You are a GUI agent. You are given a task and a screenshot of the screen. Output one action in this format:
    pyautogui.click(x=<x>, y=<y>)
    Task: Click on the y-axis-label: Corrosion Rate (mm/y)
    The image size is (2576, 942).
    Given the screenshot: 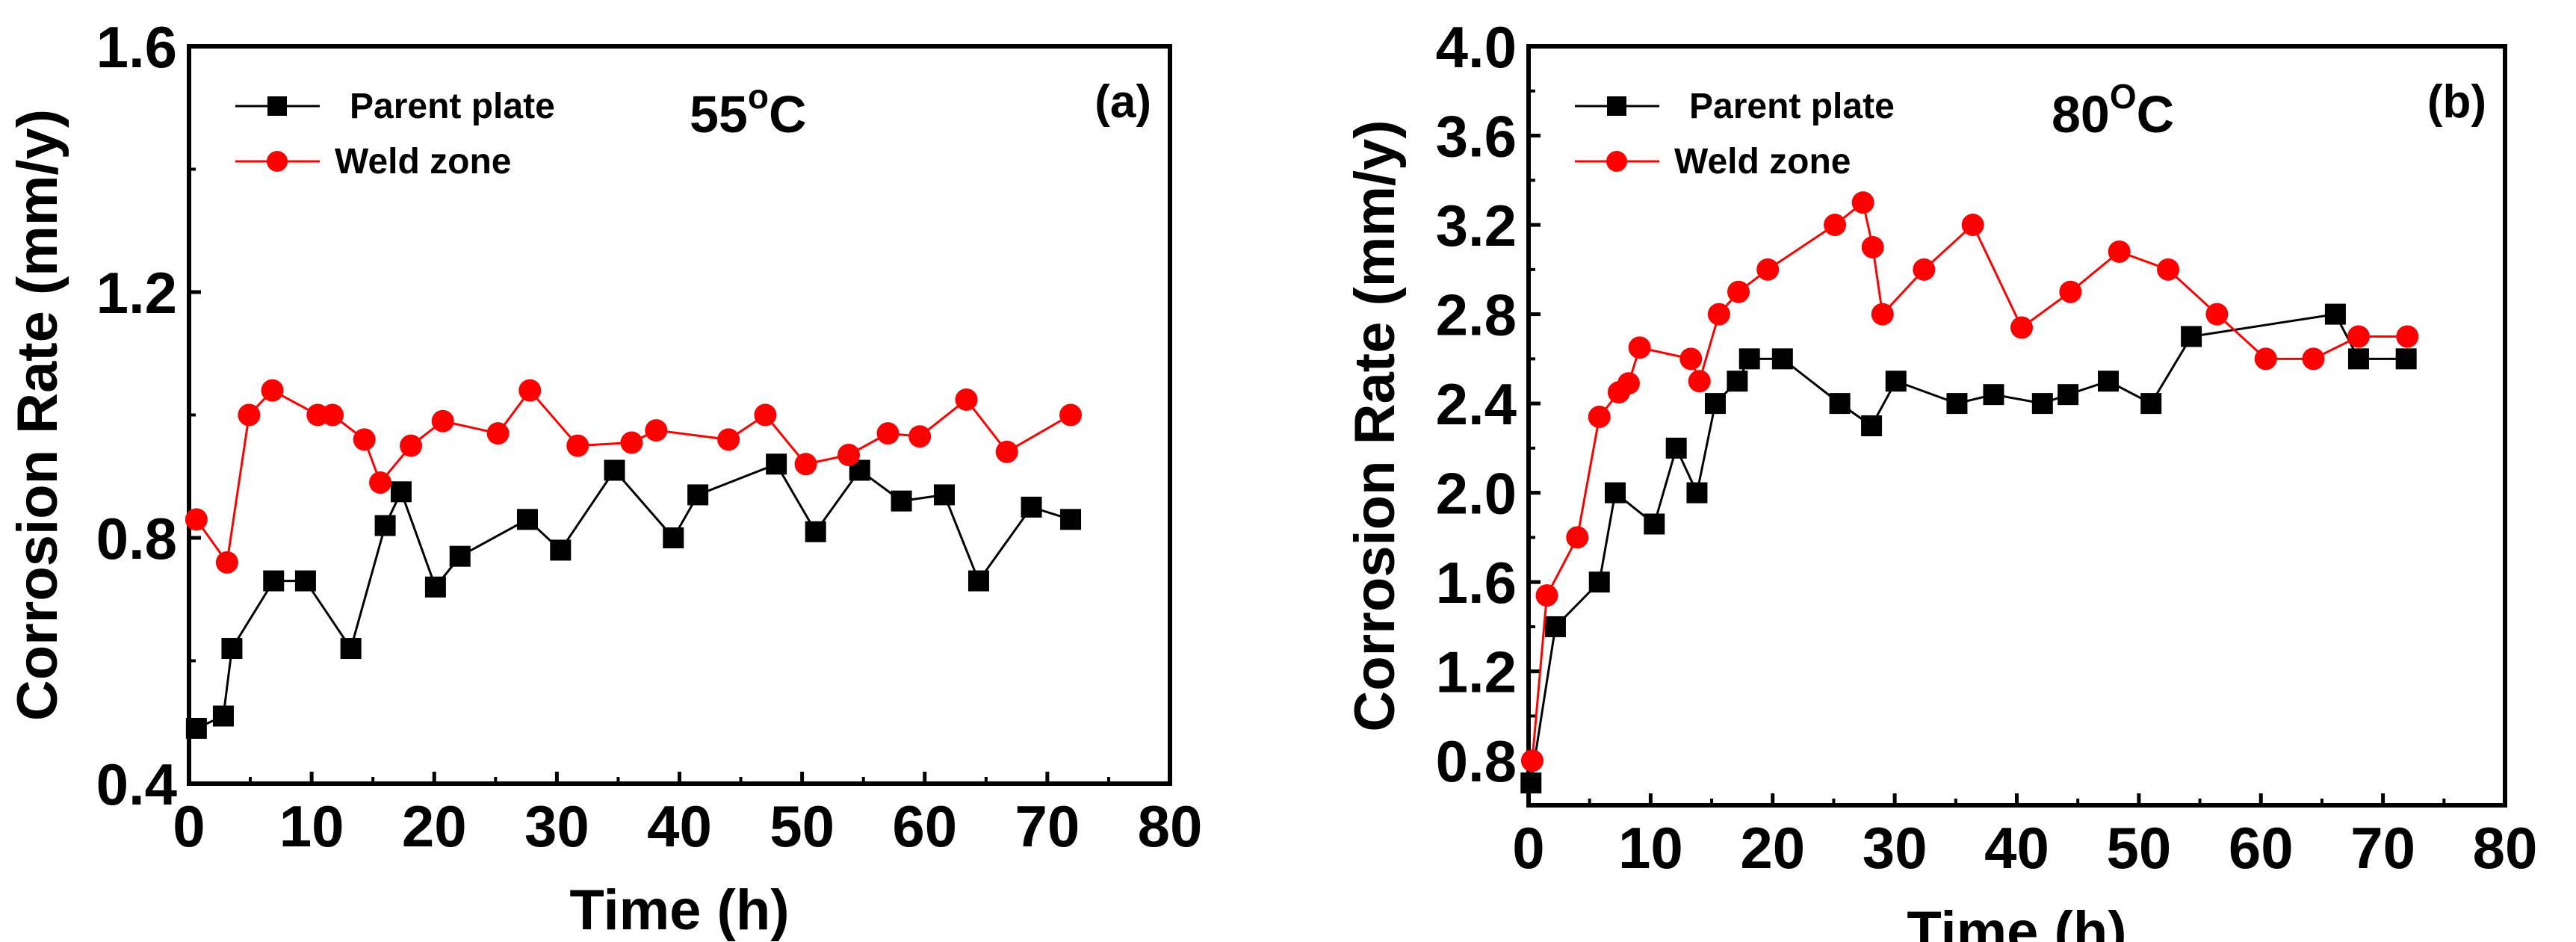 What is the action you would take?
    pyautogui.click(x=37, y=415)
    